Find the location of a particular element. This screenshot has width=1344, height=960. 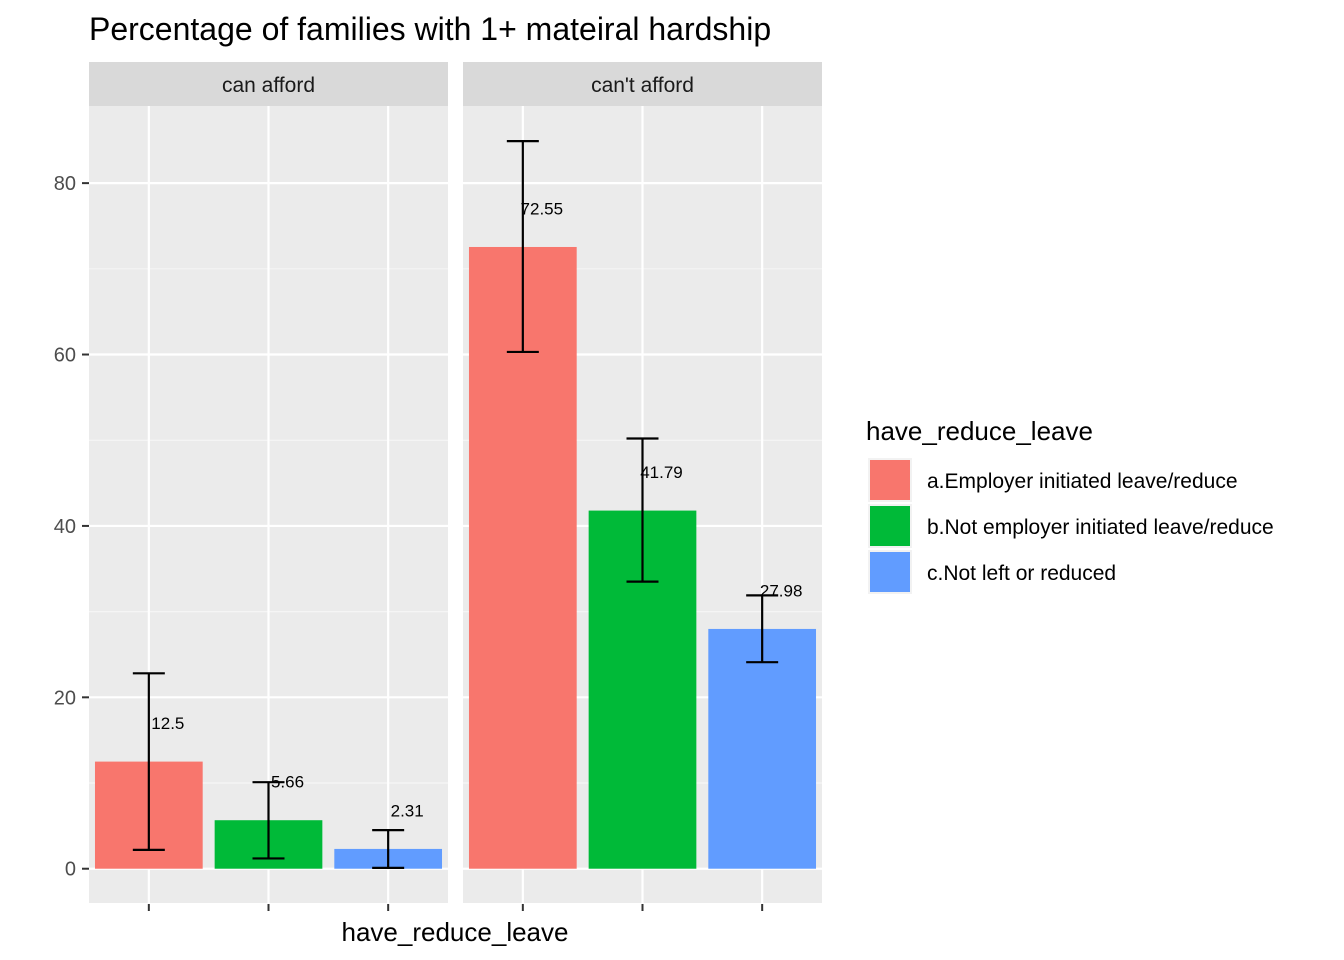

legend-entry: c.Not left or reduced is located at coordinates (992, 572).